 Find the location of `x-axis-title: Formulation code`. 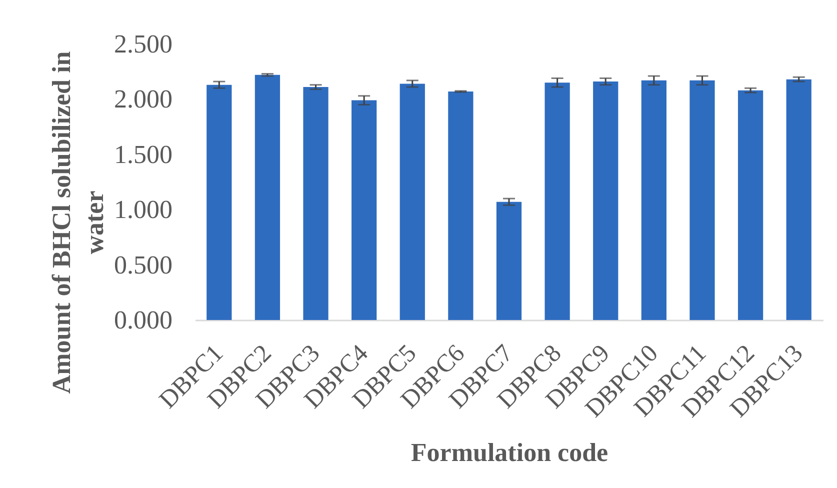

x-axis-title: Formulation code is located at coordinates (509, 453).